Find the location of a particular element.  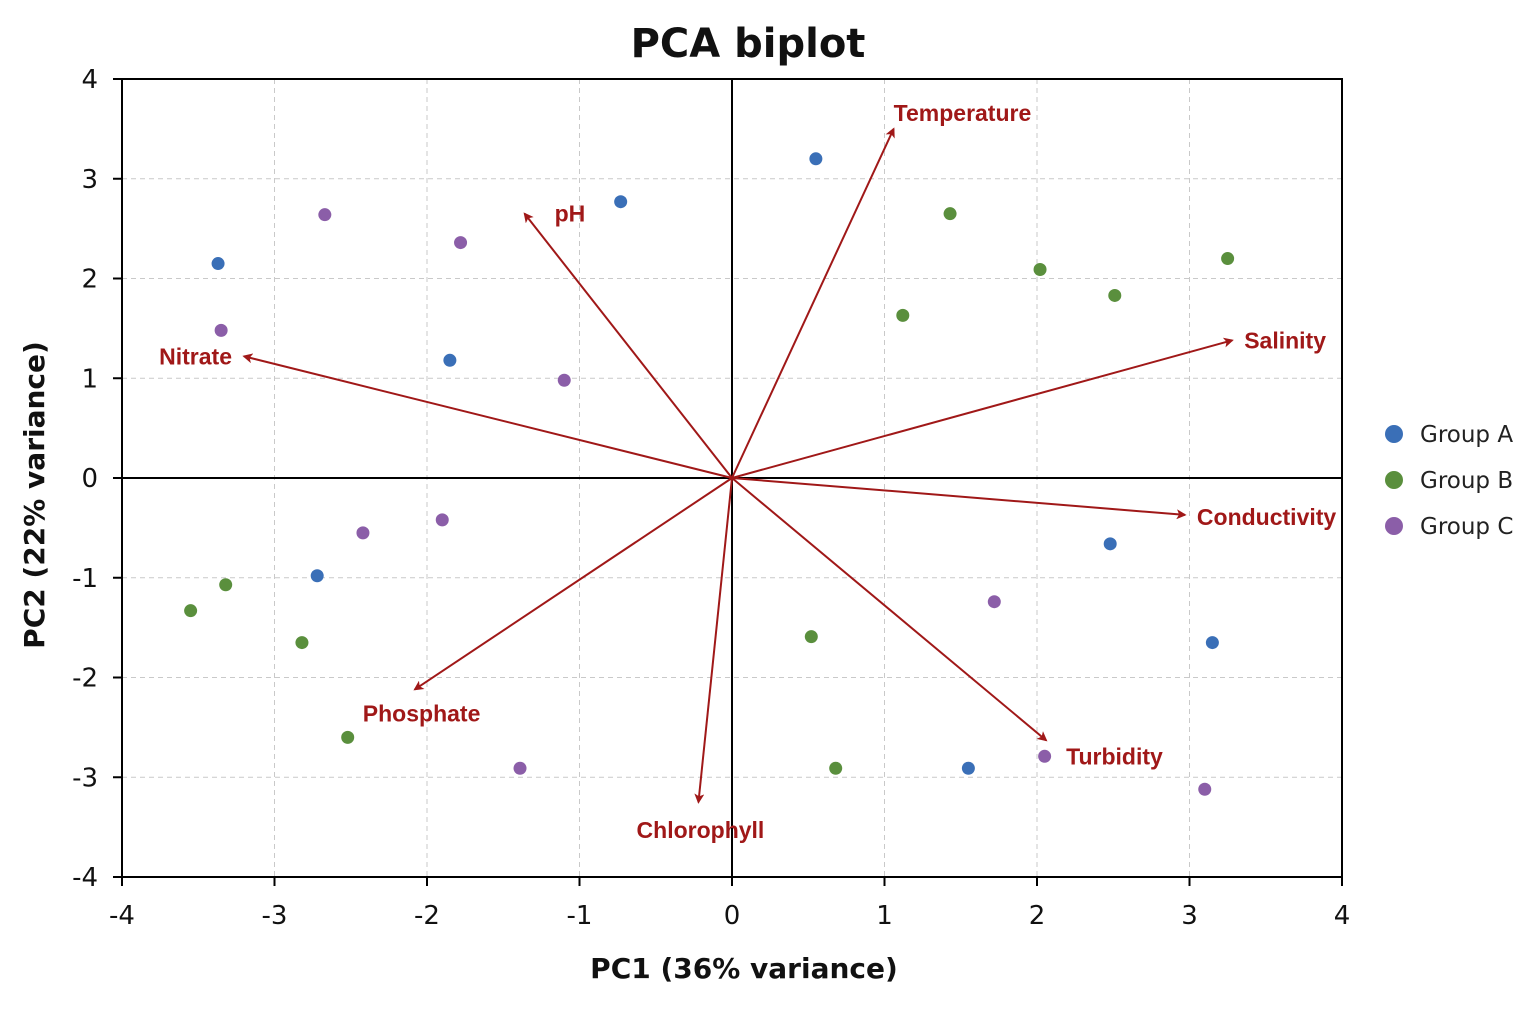

y-tick-label: 1 is located at coordinates (89, 379).